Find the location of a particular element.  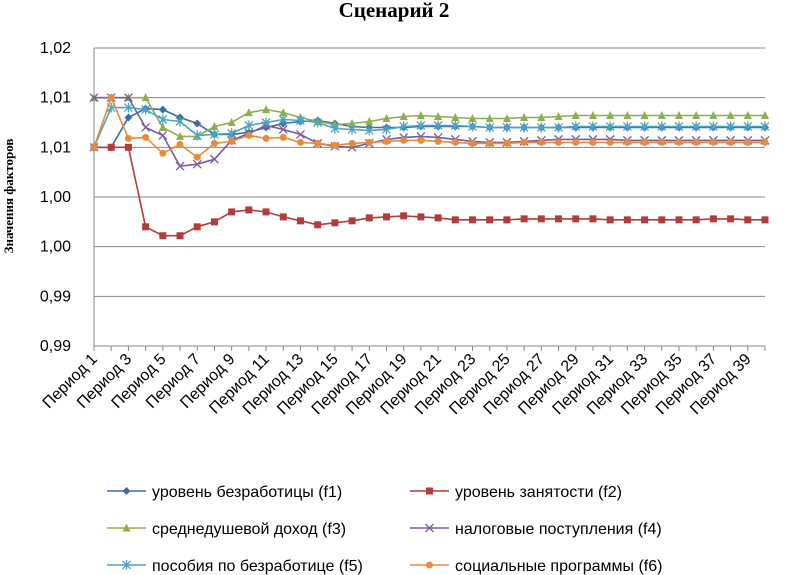

legend-label: среднедушевой доход (f3) is located at coordinates (249, 529).